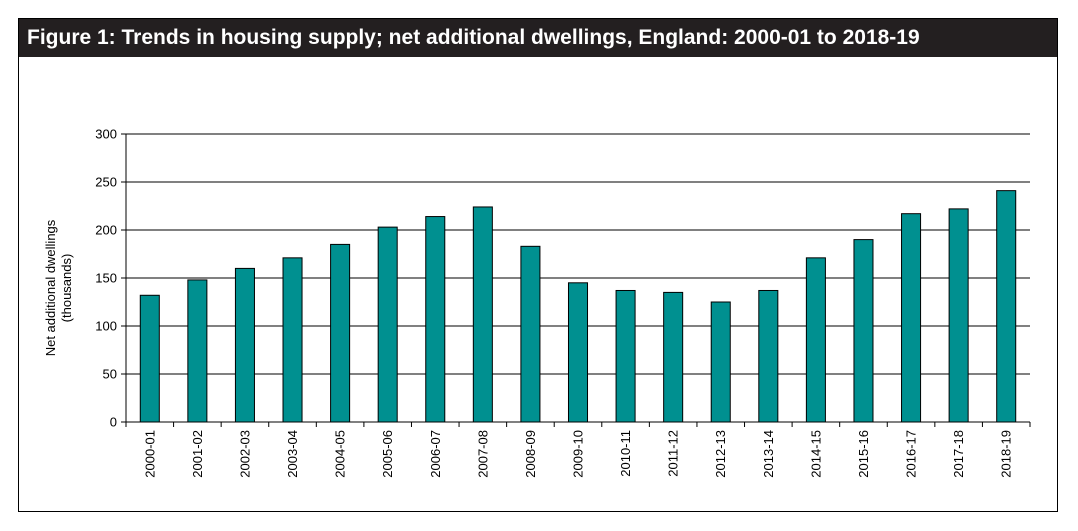 This screenshot has width=1078, height=531. I want to click on y-tick-label: 250, so click(106, 182).